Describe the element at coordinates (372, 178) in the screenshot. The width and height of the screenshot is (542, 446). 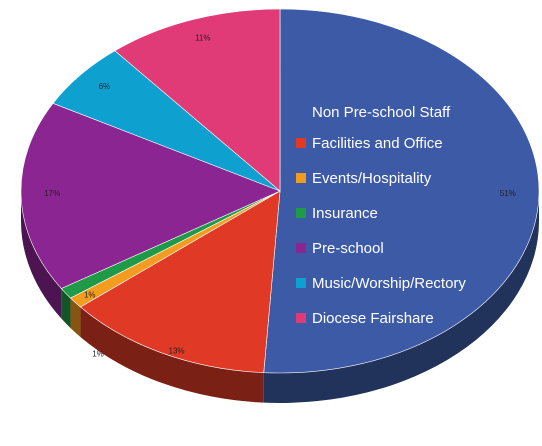
I see `legend-label-events-hospitality: Events/Hospitality` at that location.